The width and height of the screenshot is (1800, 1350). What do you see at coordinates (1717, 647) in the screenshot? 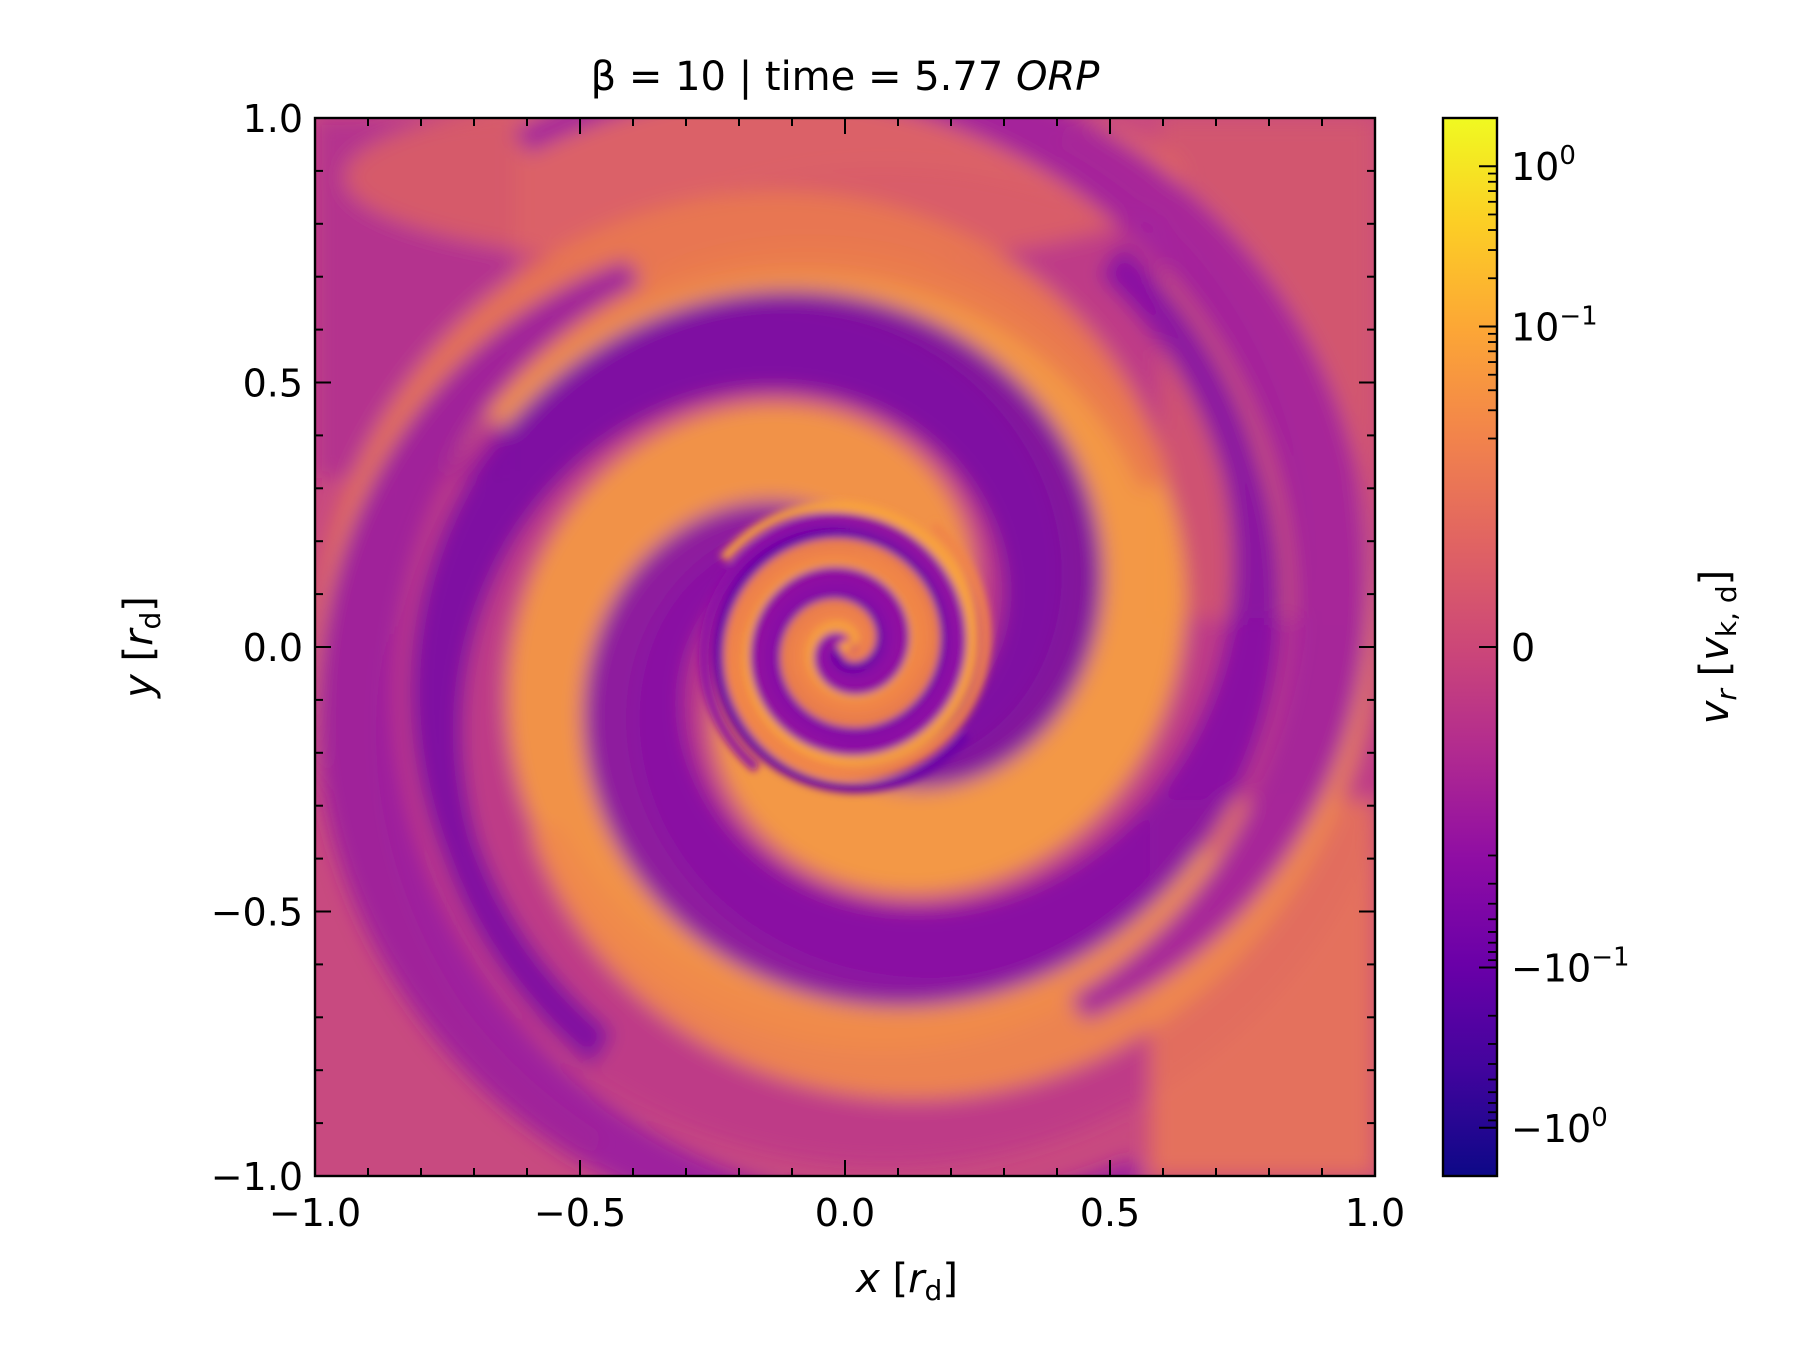
I see `colorbar-label: vr [vk, d]` at bounding box center [1717, 647].